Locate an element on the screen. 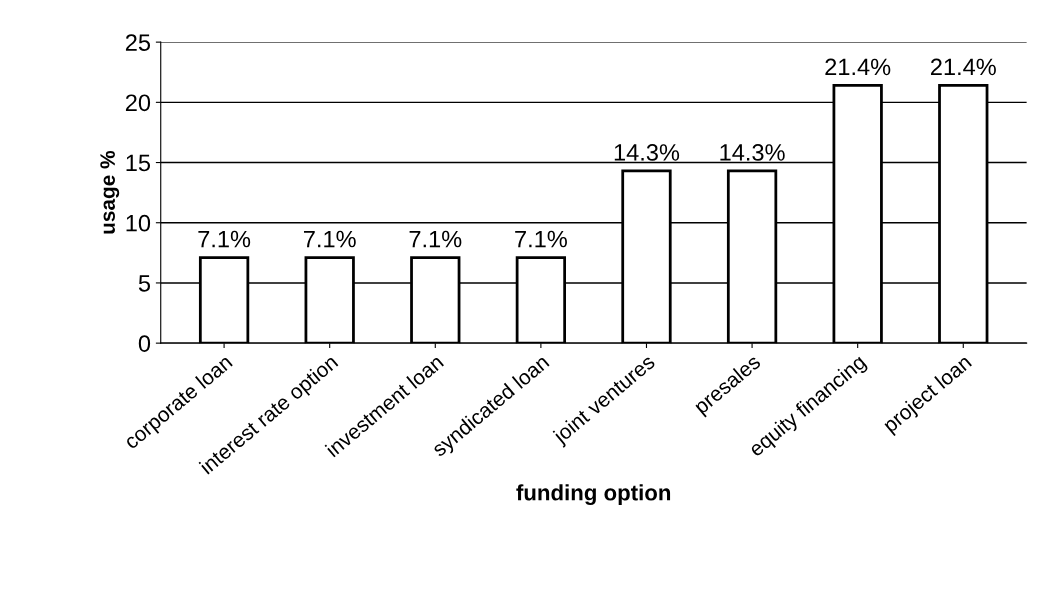  y-axis-title: usage % is located at coordinates (110, 192).